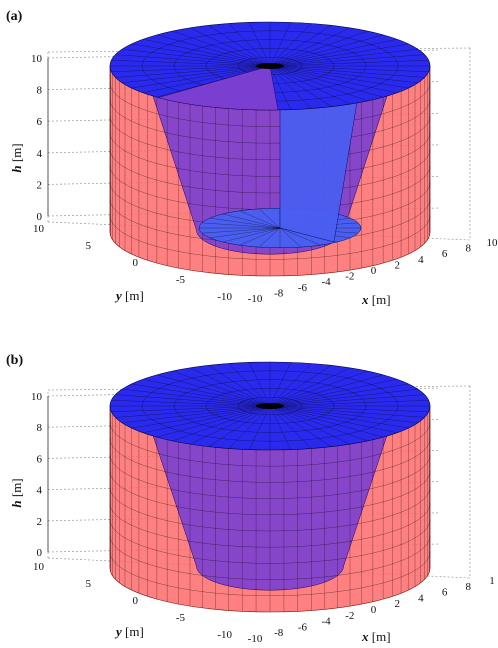  I want to click on panel-a-z-axis-label: h [m], so click(16, 157).